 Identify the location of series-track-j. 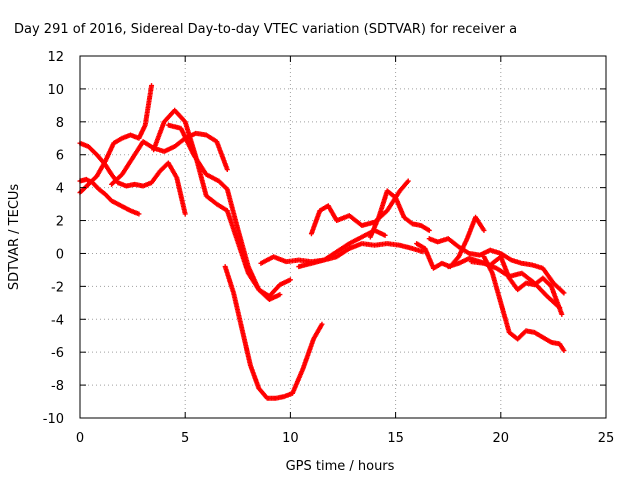
(361, 255).